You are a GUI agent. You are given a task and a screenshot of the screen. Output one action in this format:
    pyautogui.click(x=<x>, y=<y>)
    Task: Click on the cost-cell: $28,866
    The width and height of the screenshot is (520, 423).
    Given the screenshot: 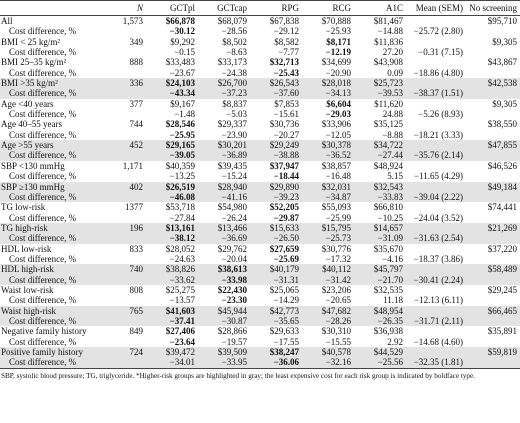 What is the action you would take?
    pyautogui.click(x=232, y=331)
    